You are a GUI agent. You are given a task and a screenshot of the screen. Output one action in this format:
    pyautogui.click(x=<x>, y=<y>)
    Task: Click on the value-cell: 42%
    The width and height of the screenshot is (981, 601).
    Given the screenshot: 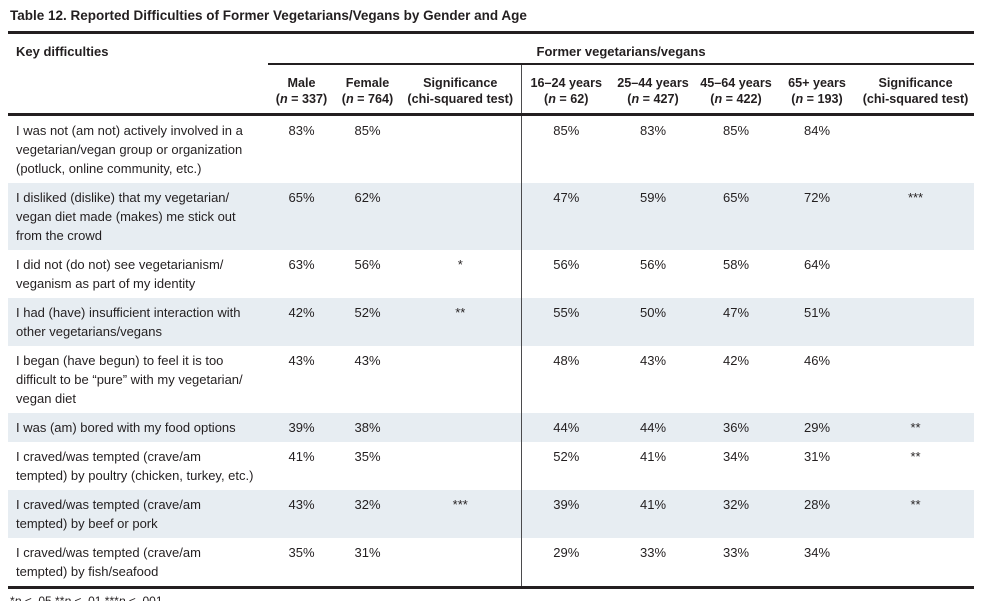 What is the action you would take?
    pyautogui.click(x=736, y=360)
    